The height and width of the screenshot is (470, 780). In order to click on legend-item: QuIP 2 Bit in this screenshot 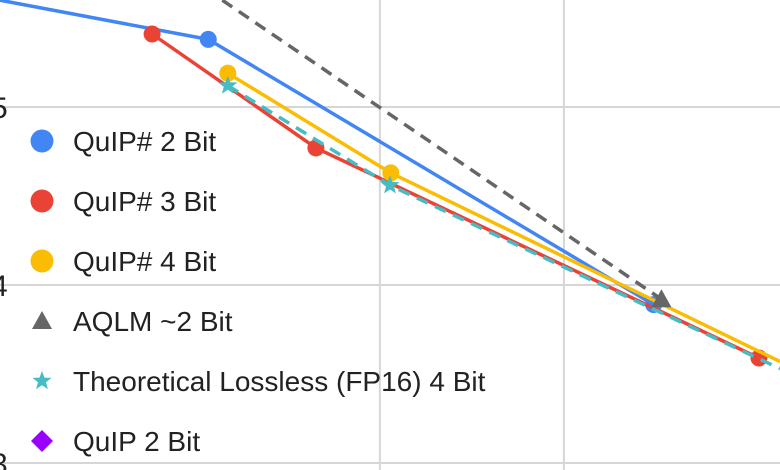, I will do `click(115, 441)`.